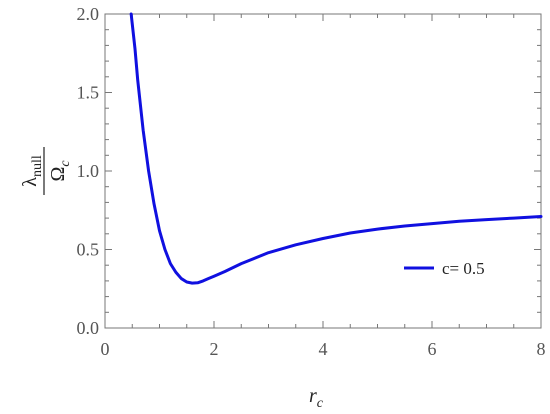 This screenshot has height=414, width=550. Describe the element at coordinates (88, 250) in the screenshot. I see `y-tick-label-1: 0.5` at that location.